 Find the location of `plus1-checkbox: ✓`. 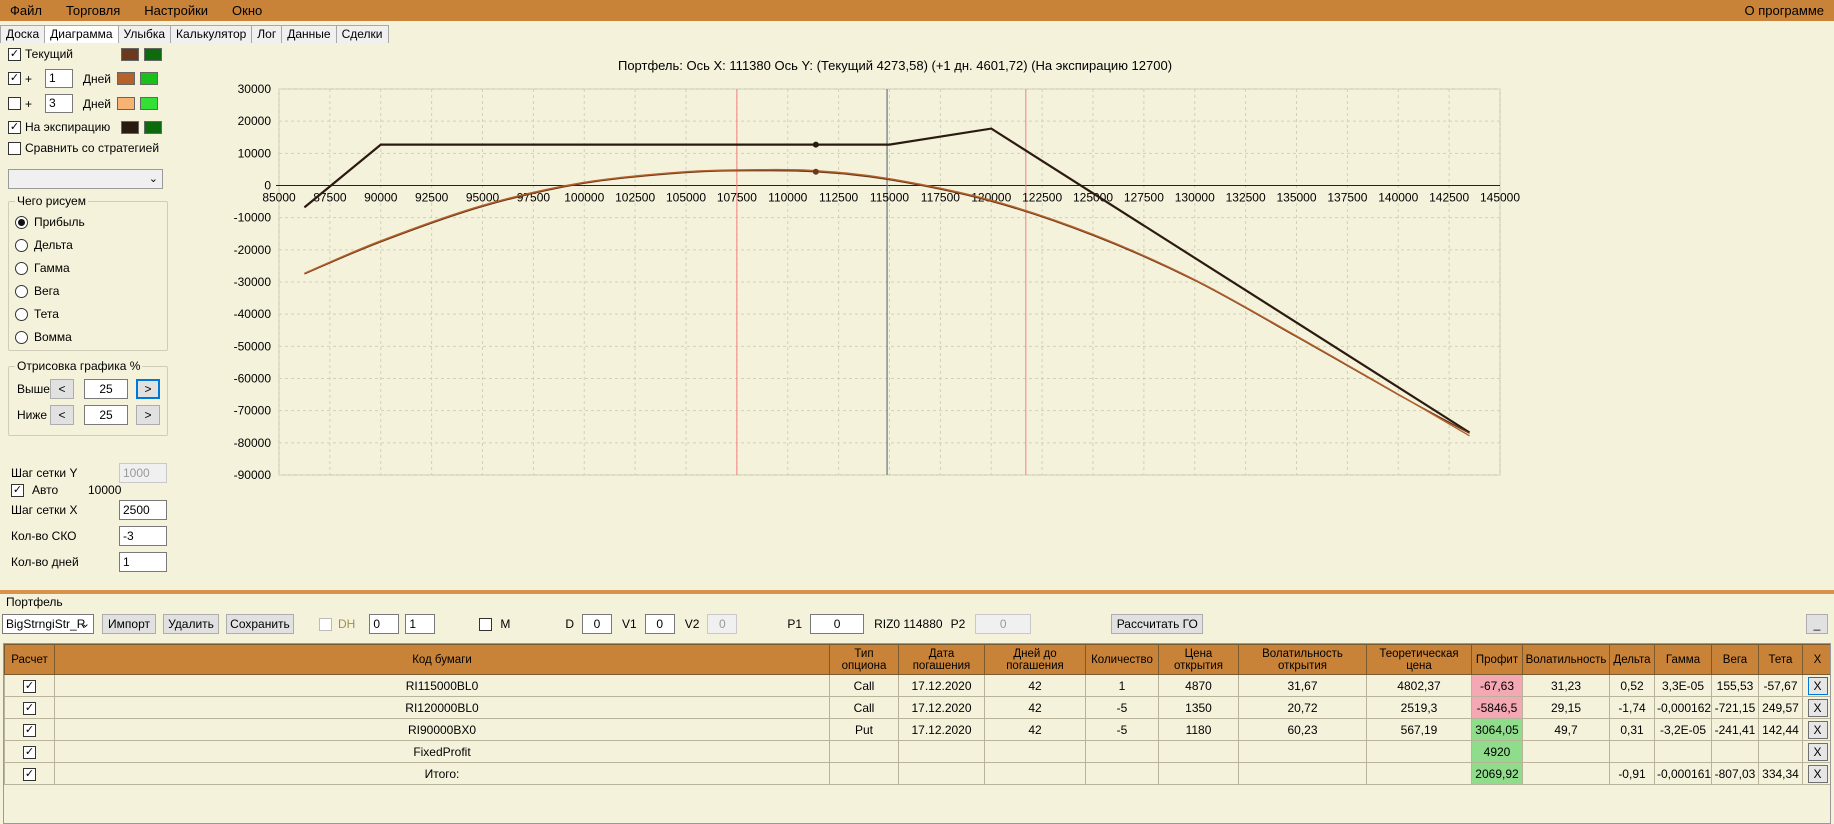

plus1-checkbox: ✓ is located at coordinates (14, 78).